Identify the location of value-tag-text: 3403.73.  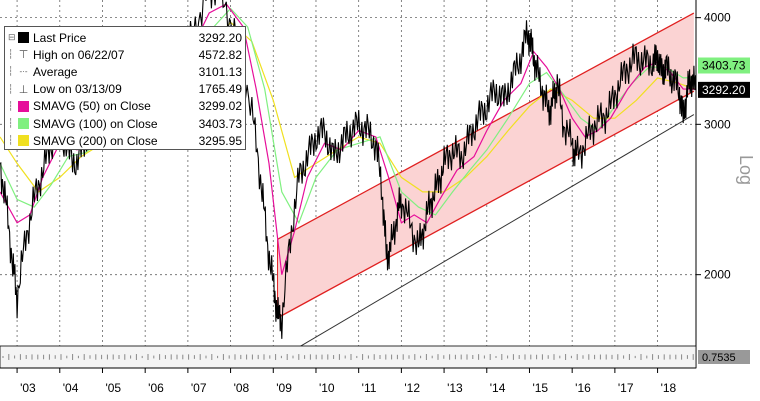
(724, 66).